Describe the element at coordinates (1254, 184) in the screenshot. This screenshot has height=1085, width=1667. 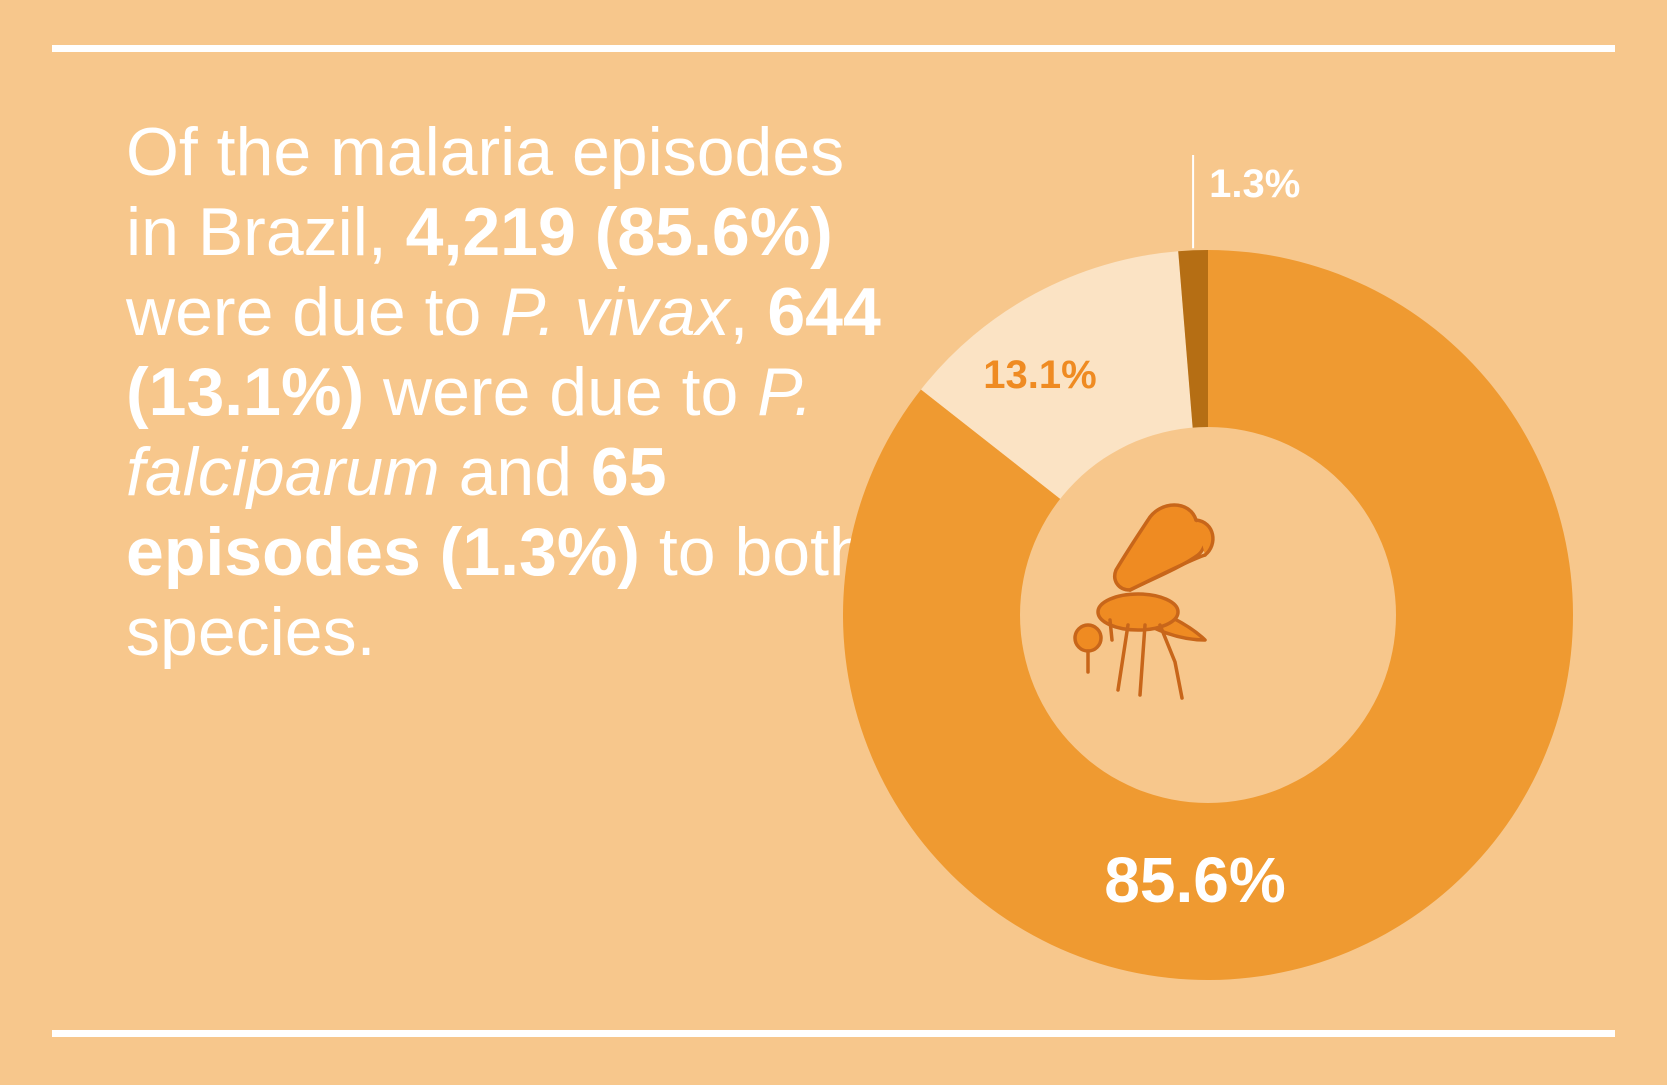
I see `slice-label-both: 1.3%` at that location.